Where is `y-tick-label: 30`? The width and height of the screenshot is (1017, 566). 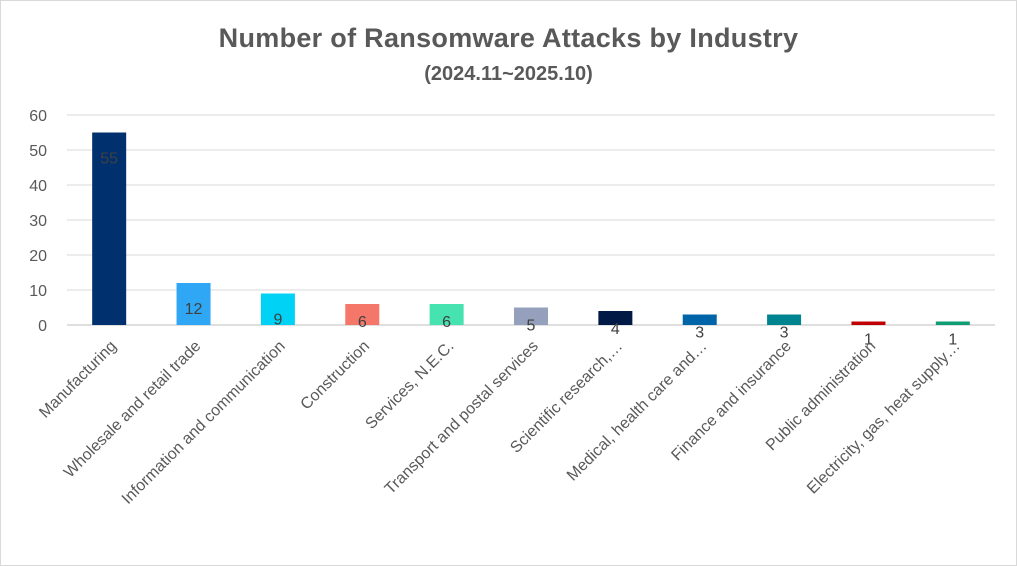 y-tick-label: 30 is located at coordinates (38, 221).